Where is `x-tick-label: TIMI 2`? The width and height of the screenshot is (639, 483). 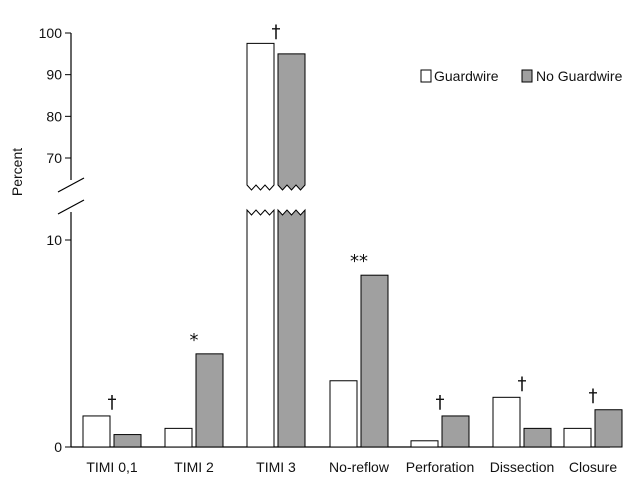 x-tick-label: TIMI 2 is located at coordinates (194, 467).